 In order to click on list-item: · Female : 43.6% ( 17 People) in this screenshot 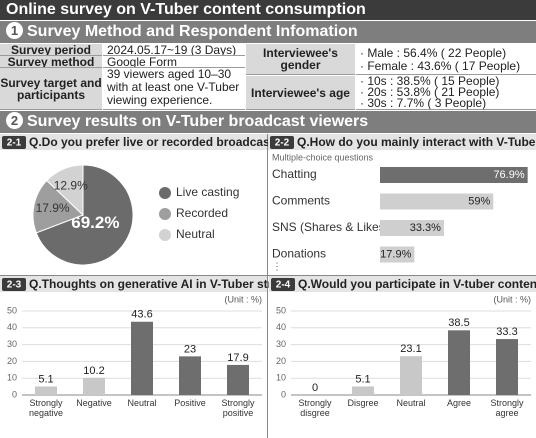, I will do `click(440, 66)`.